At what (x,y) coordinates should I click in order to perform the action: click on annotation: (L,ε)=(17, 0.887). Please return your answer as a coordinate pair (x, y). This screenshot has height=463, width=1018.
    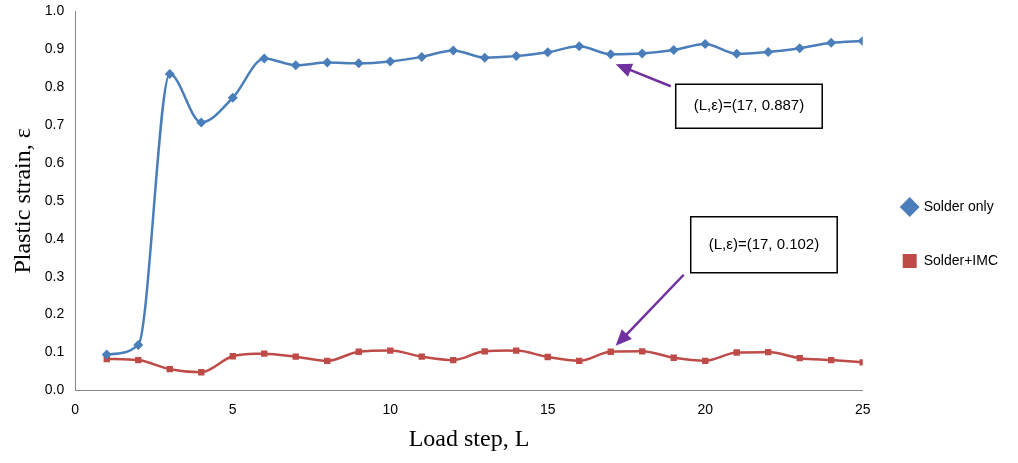
    Looking at the image, I should click on (749, 105).